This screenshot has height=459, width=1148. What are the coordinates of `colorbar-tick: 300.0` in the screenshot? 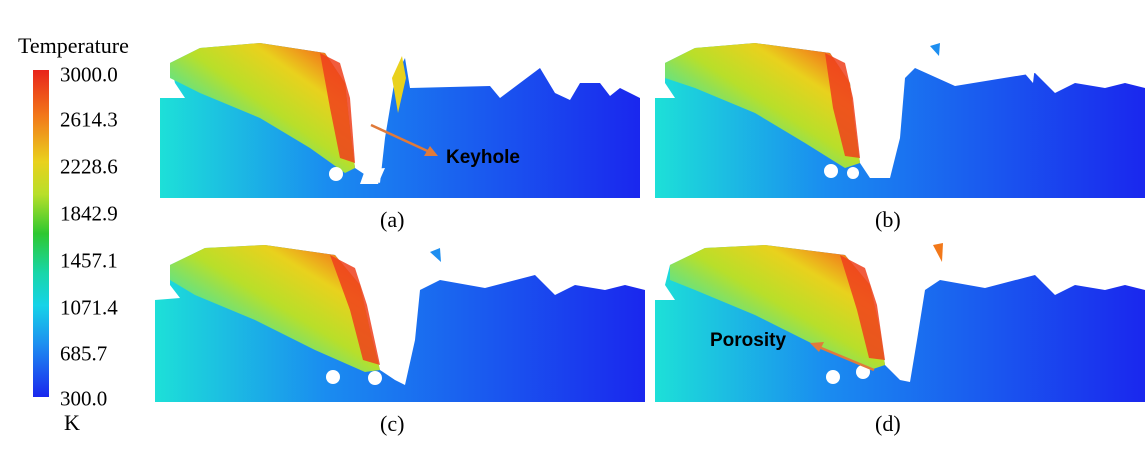 It's located at (84, 398).